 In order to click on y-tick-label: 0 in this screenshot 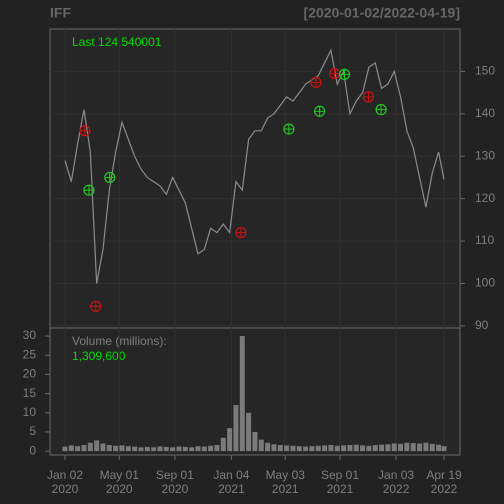, I will do `click(32, 450)`.